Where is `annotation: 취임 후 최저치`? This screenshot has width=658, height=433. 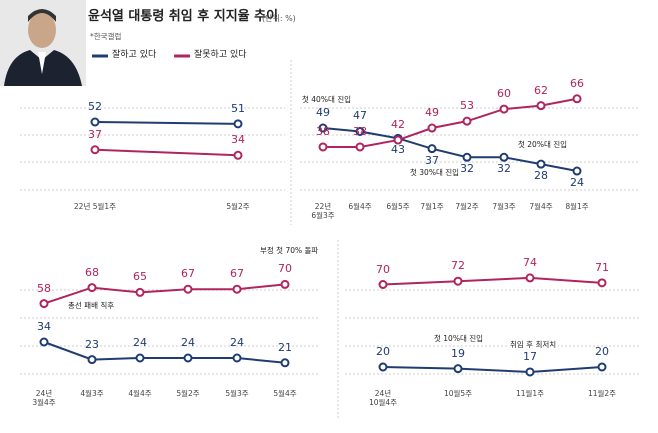
annotation: 취임 후 최저치 is located at coordinates (533, 345).